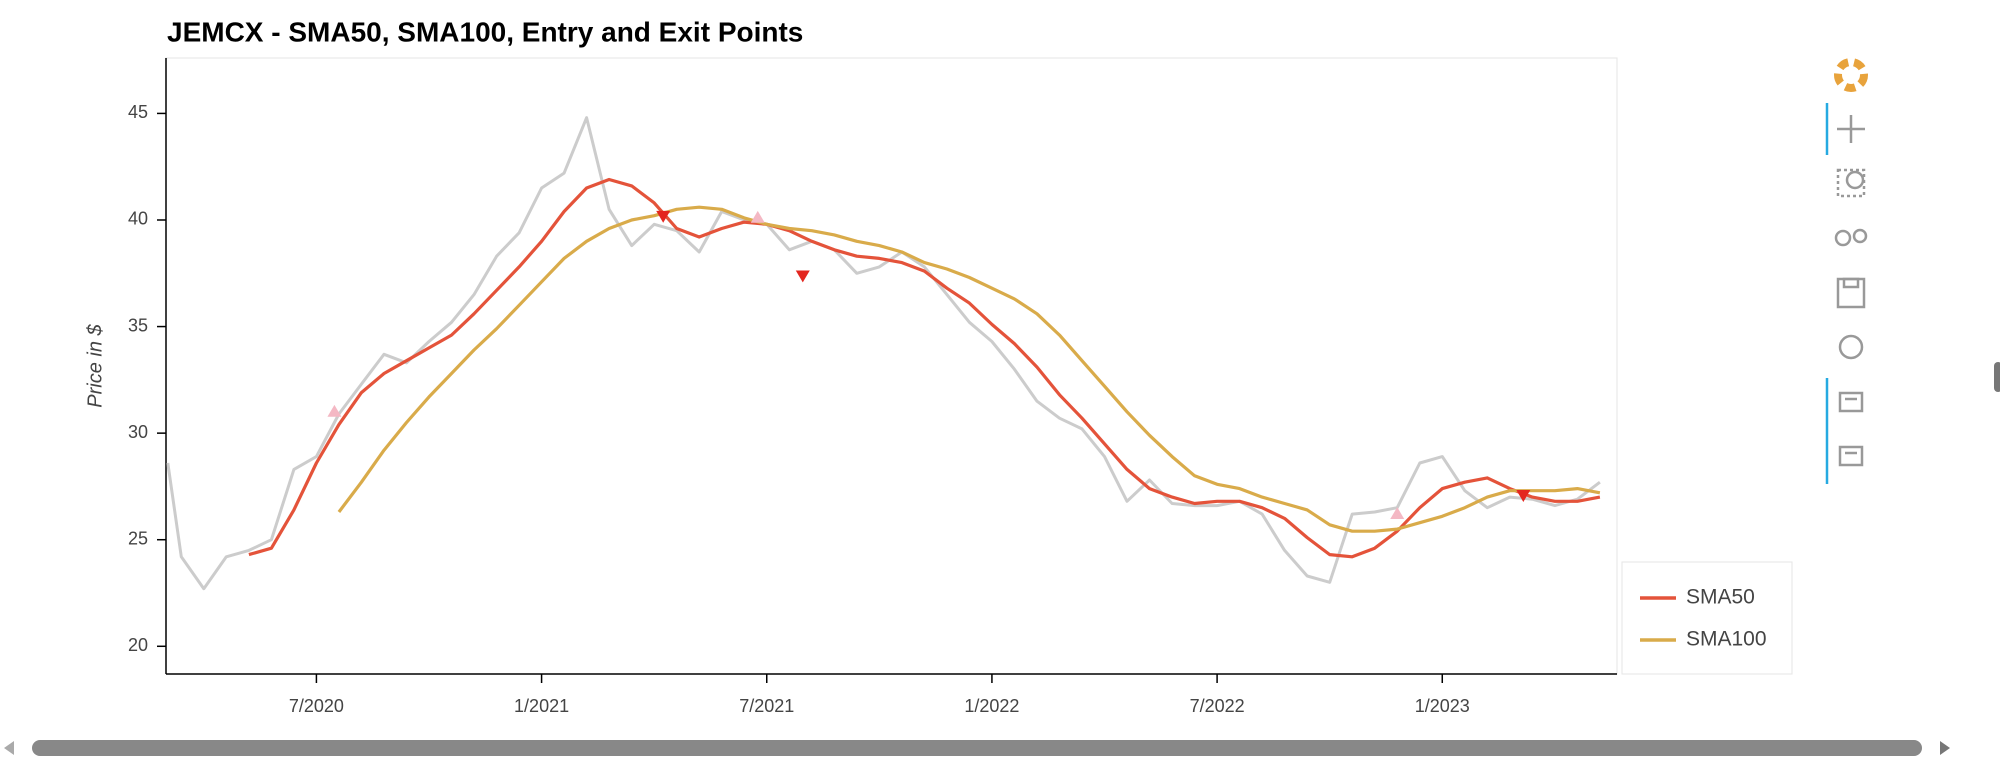 Image resolution: width=2000 pixels, height=760 pixels. I want to click on y-tick-label: 40, so click(138, 219).